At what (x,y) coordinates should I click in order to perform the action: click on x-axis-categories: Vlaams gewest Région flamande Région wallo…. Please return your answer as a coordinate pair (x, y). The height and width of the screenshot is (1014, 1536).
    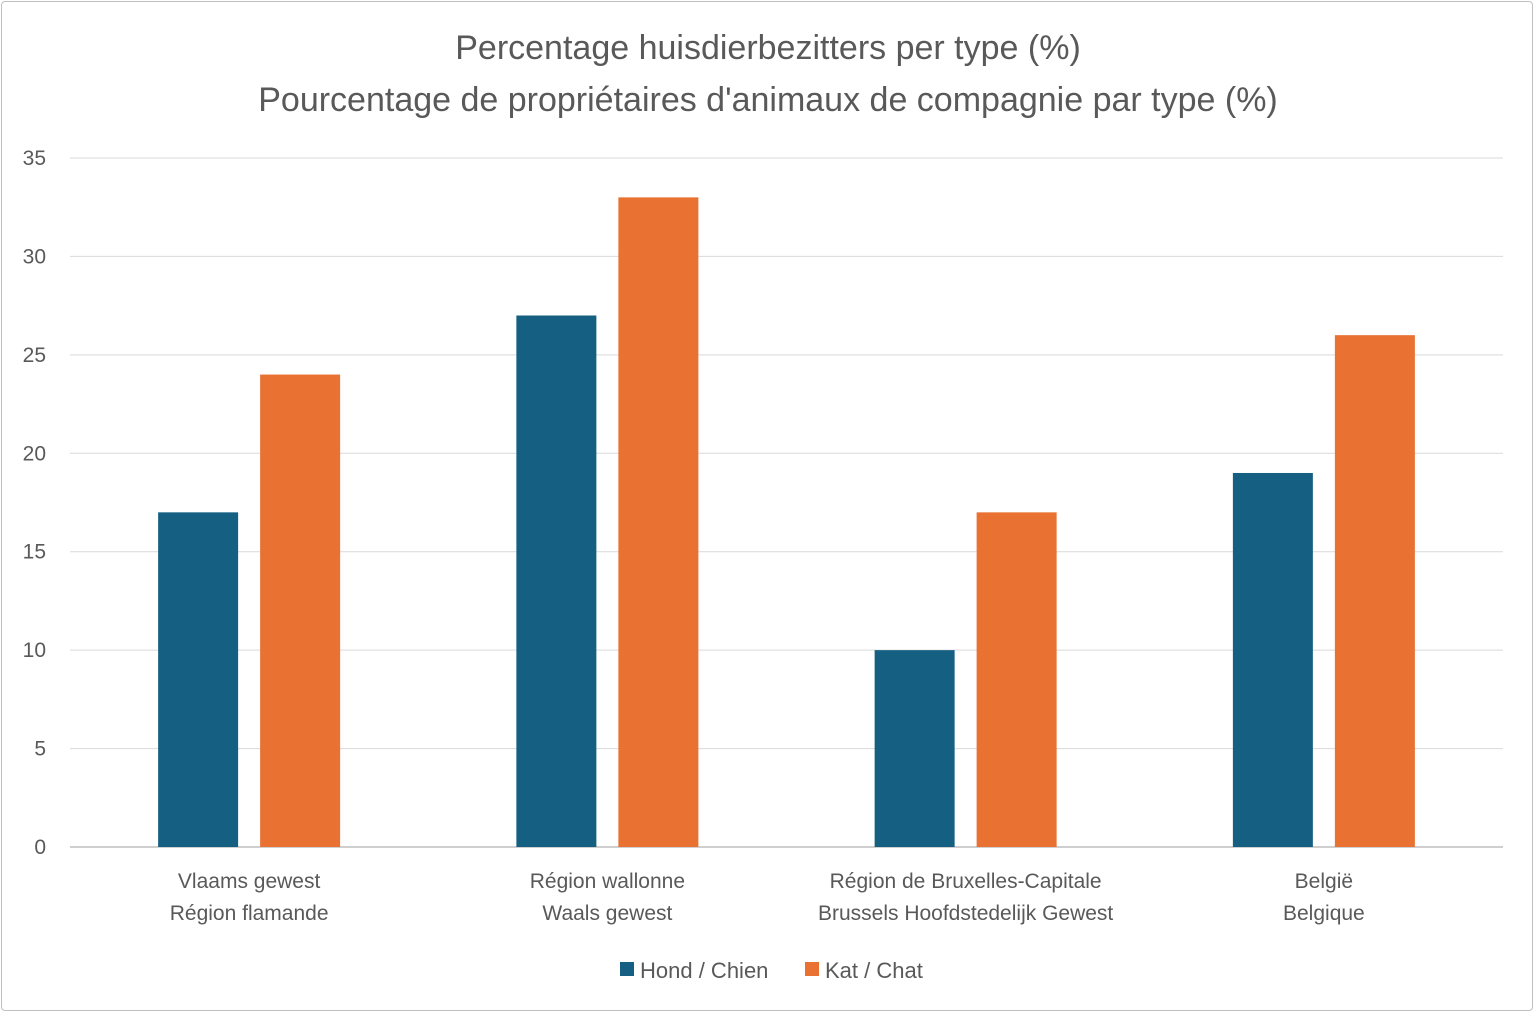
    Looking at the image, I should click on (767, 897).